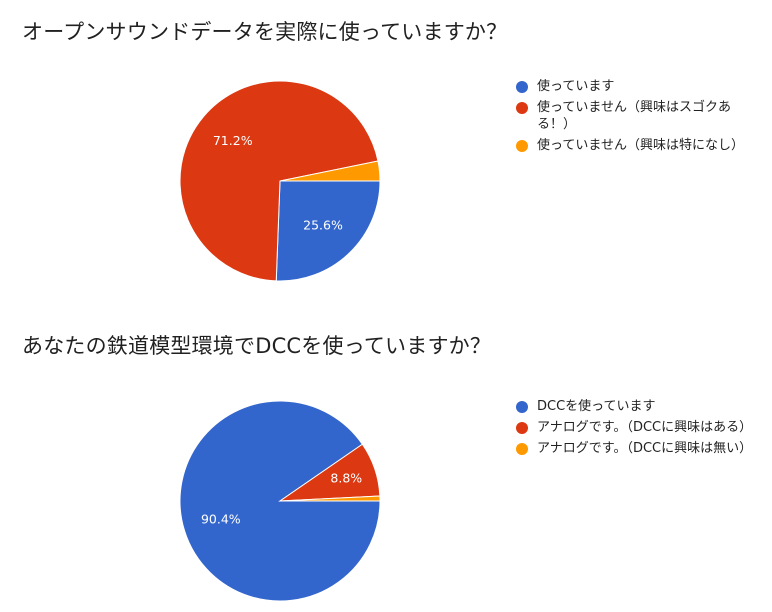  I want to click on legend-label: 使っています, so click(576, 86).